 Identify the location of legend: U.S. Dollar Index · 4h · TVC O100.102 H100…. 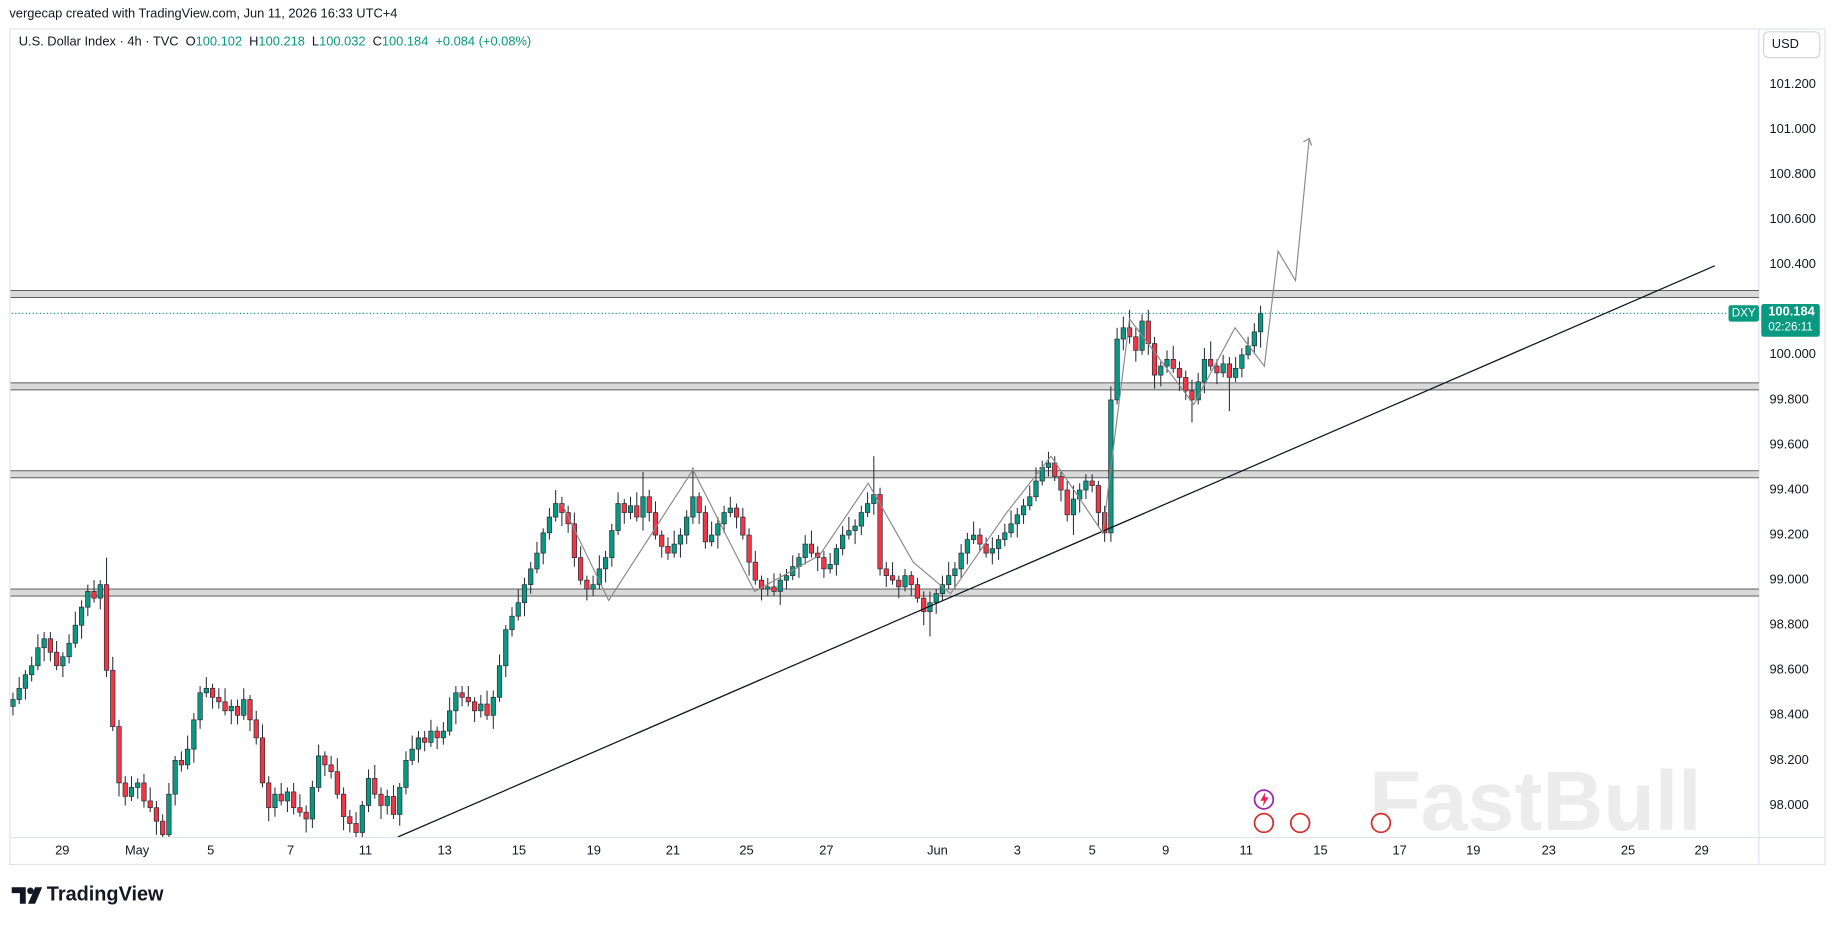
(275, 41).